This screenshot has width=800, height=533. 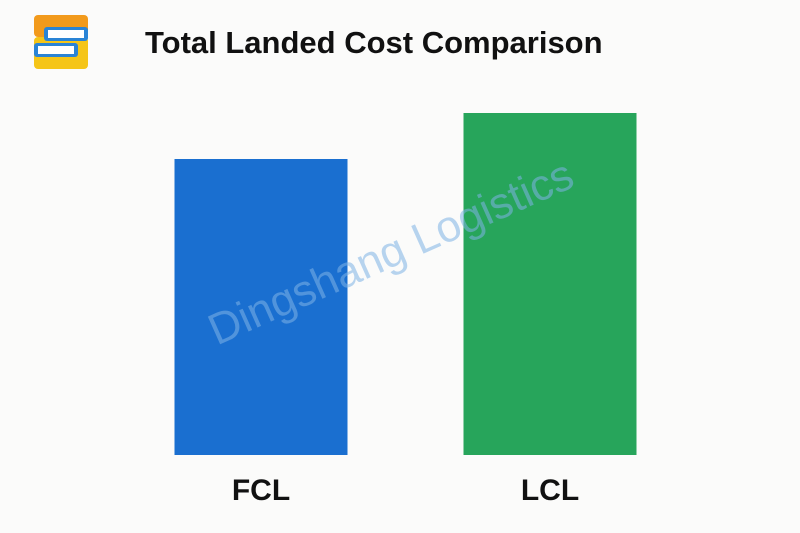 What do you see at coordinates (61, 42) in the screenshot?
I see `logo` at bounding box center [61, 42].